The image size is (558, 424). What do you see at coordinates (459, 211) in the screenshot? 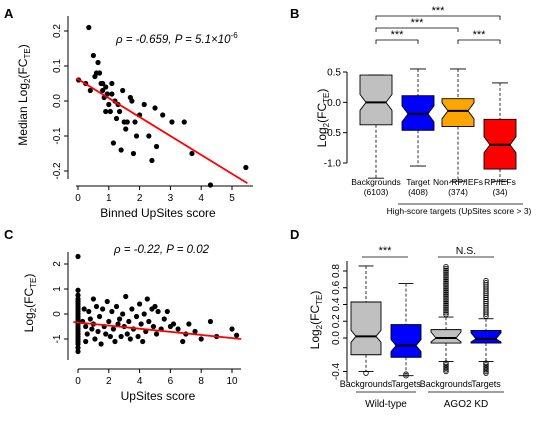
I see `panel-b-footer: High-score targets (UpSites score > 3)` at bounding box center [459, 211].